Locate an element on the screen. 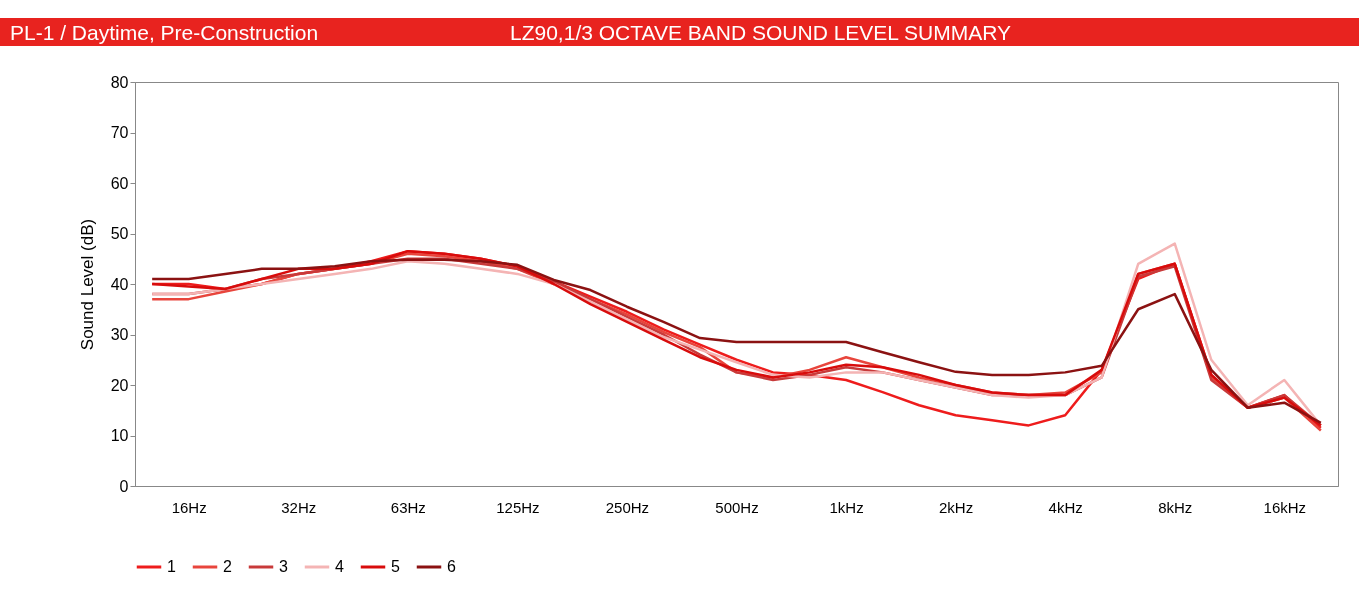 Image resolution: width=1359 pixels, height=602 pixels. y-tick-label: 30 is located at coordinates (119, 334).